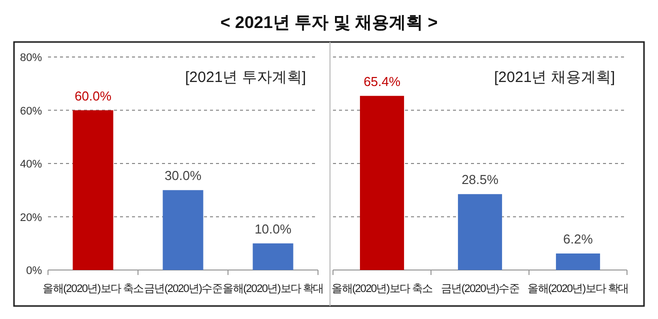  What do you see at coordinates (93, 96) in the screenshot?
I see `data-label: 60.0%` at bounding box center [93, 96].